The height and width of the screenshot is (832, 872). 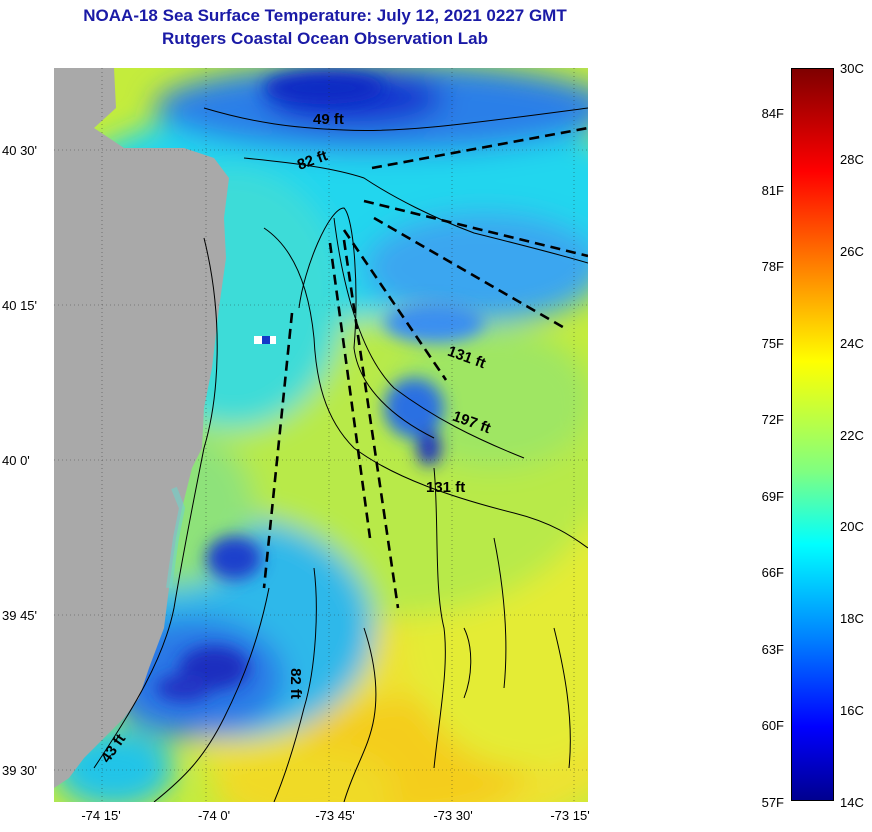 What do you see at coordinates (852, 526) in the screenshot?
I see `colorbar-celsius-label: 20C` at bounding box center [852, 526].